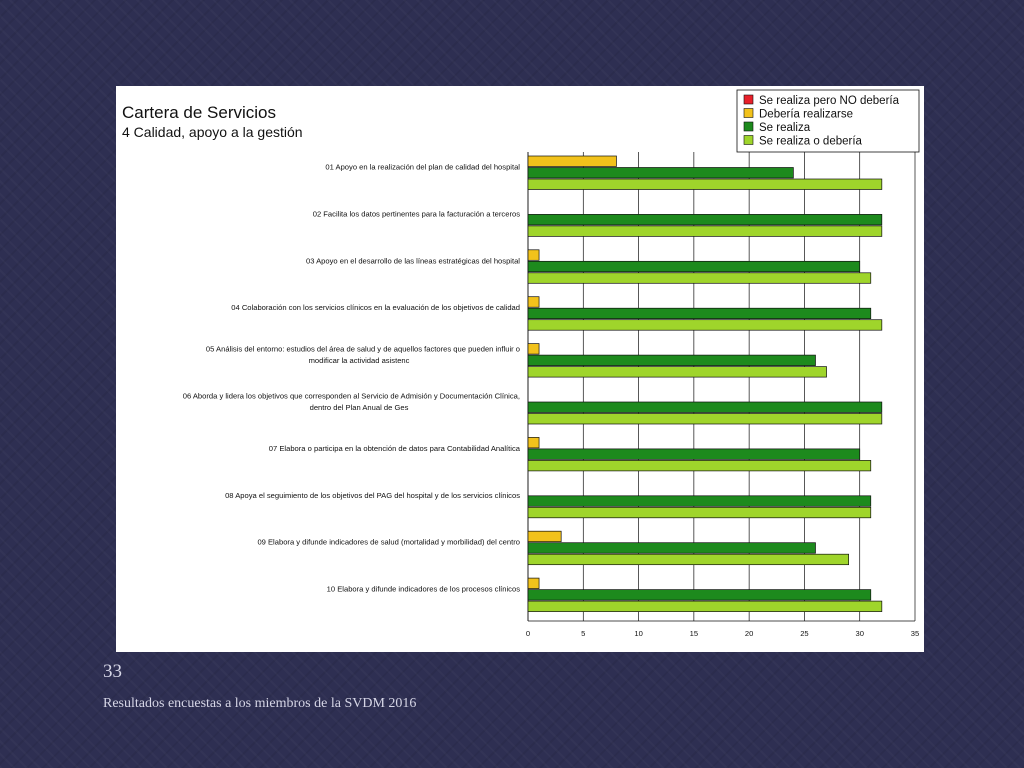 The height and width of the screenshot is (768, 1024). What do you see at coordinates (811, 142) in the screenshot?
I see `legend-label: Se realiza o debería` at bounding box center [811, 142].